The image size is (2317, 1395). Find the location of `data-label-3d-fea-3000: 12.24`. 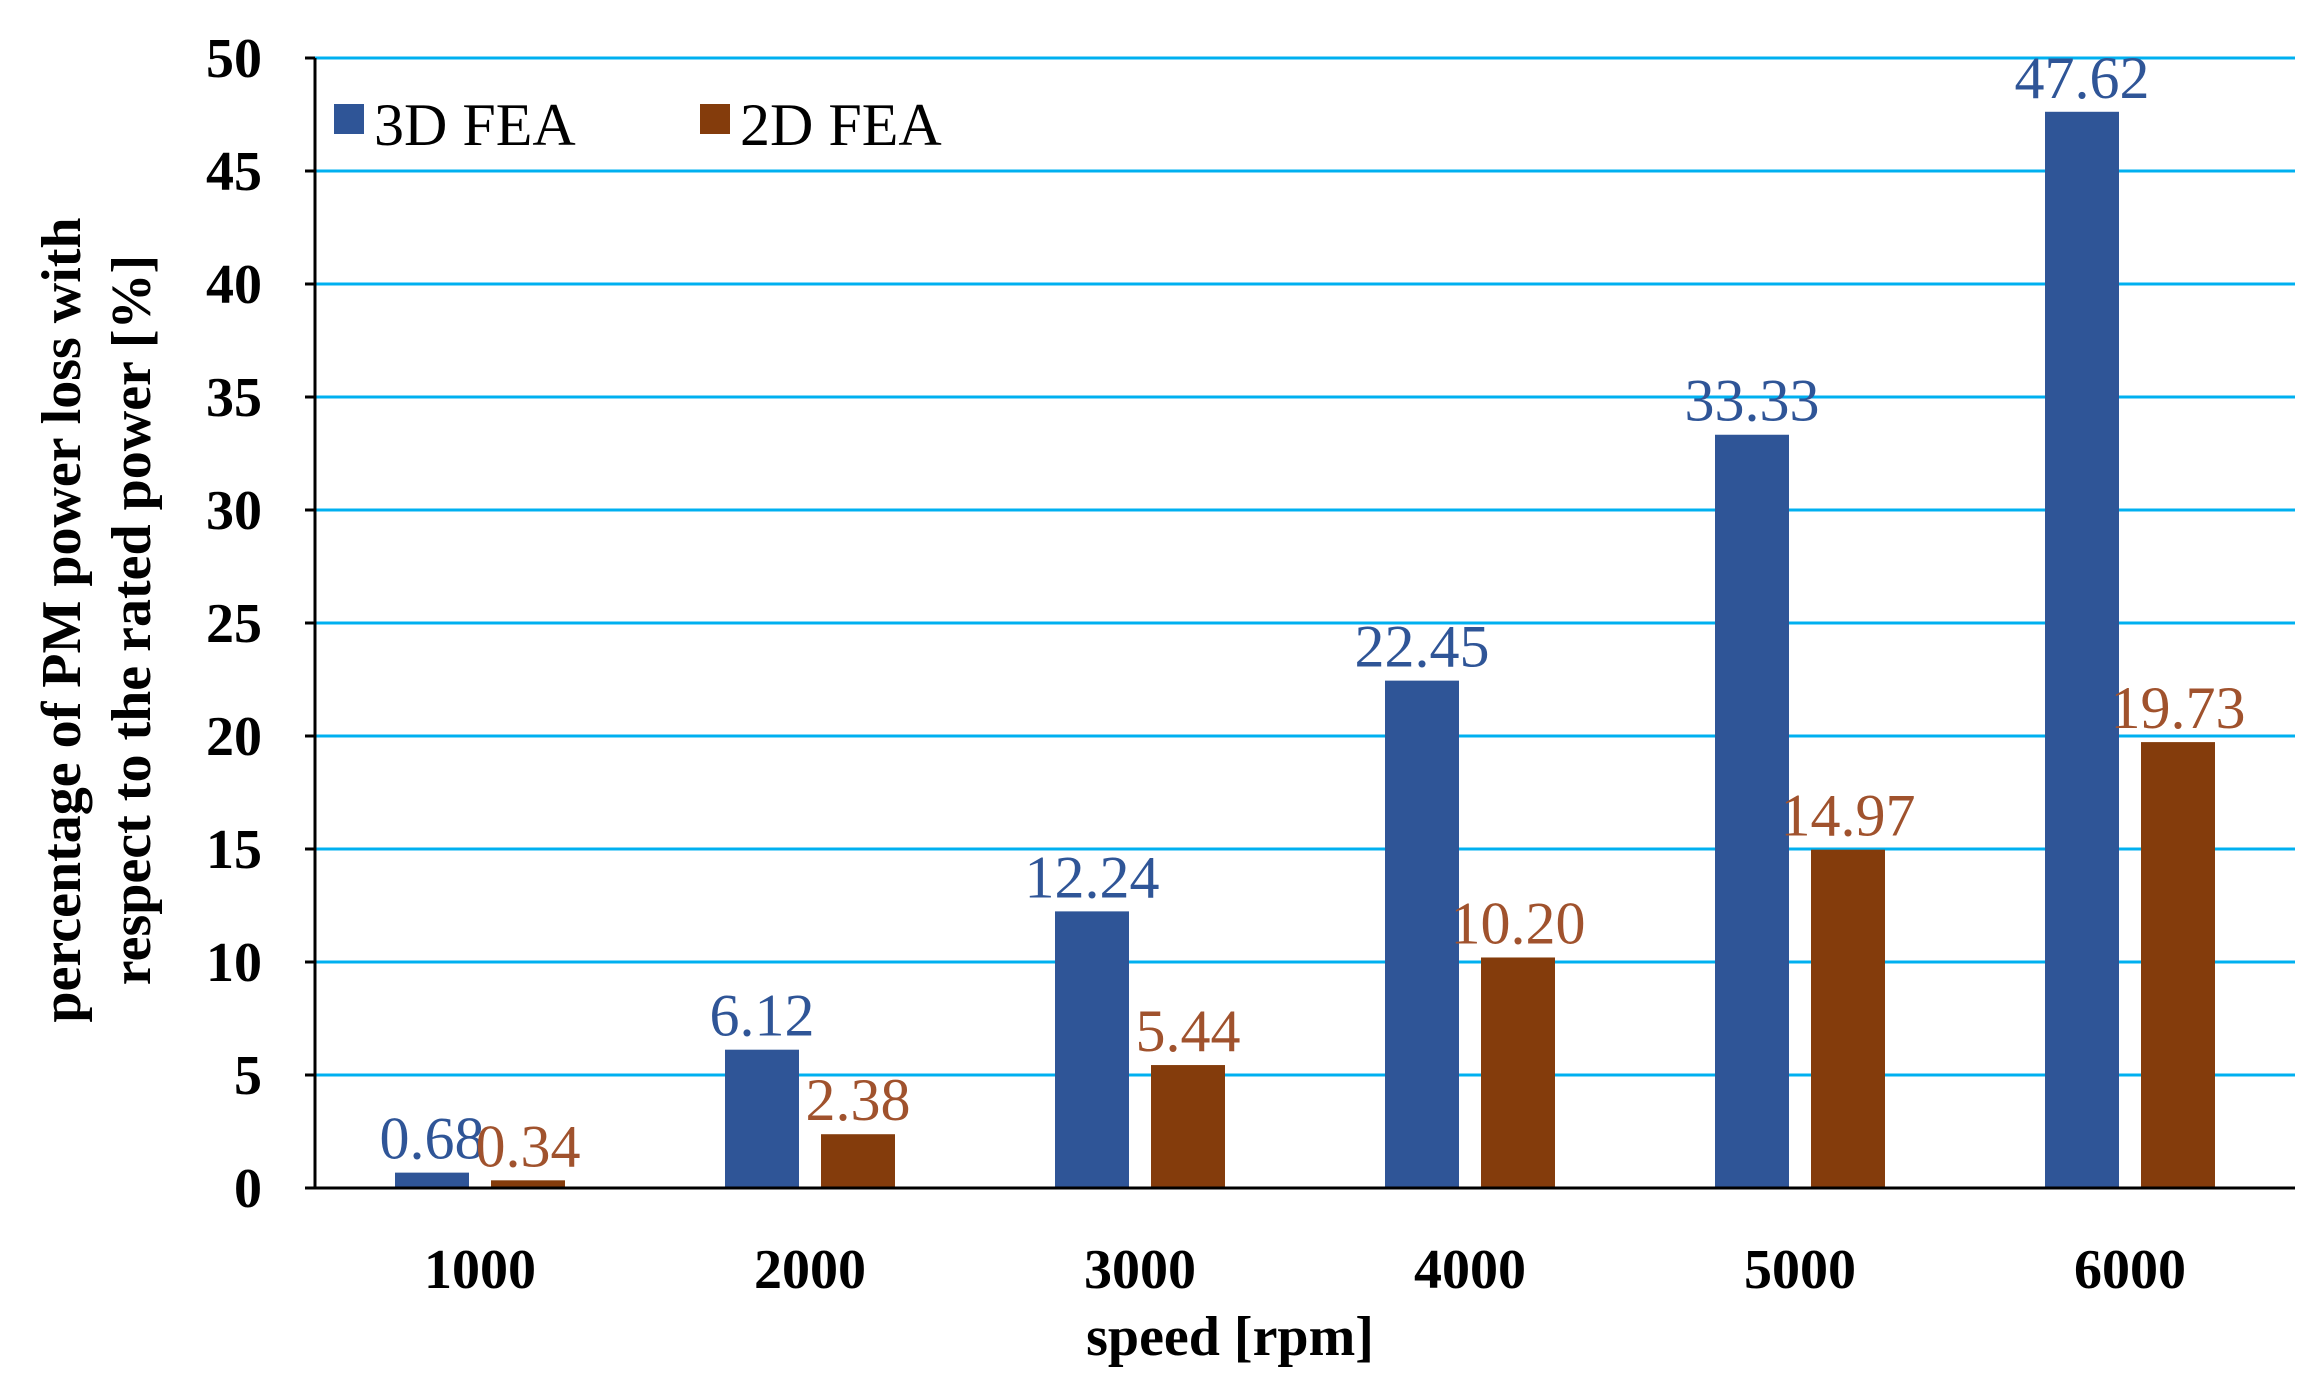

data-label-3d-fea-3000: 12.24 is located at coordinates (1092, 877).